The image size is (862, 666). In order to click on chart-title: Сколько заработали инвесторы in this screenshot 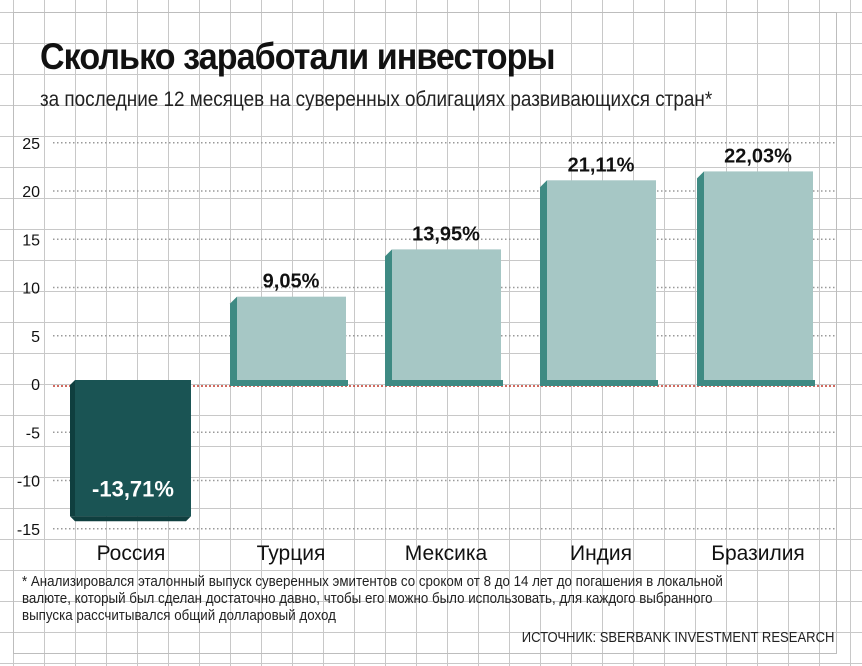, I will do `click(298, 56)`.